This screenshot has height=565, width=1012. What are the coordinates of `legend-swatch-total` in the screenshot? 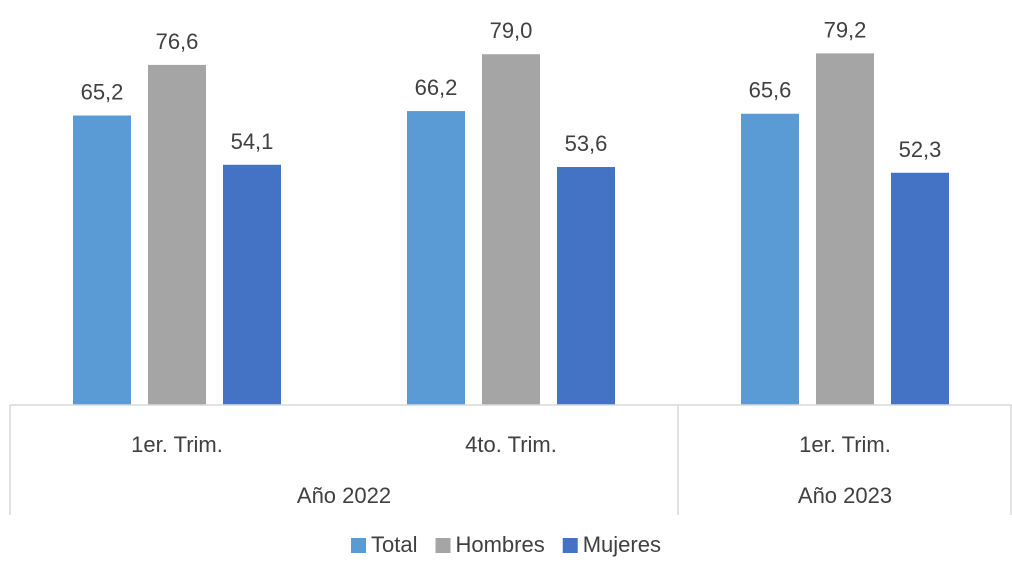 It's located at (359, 545).